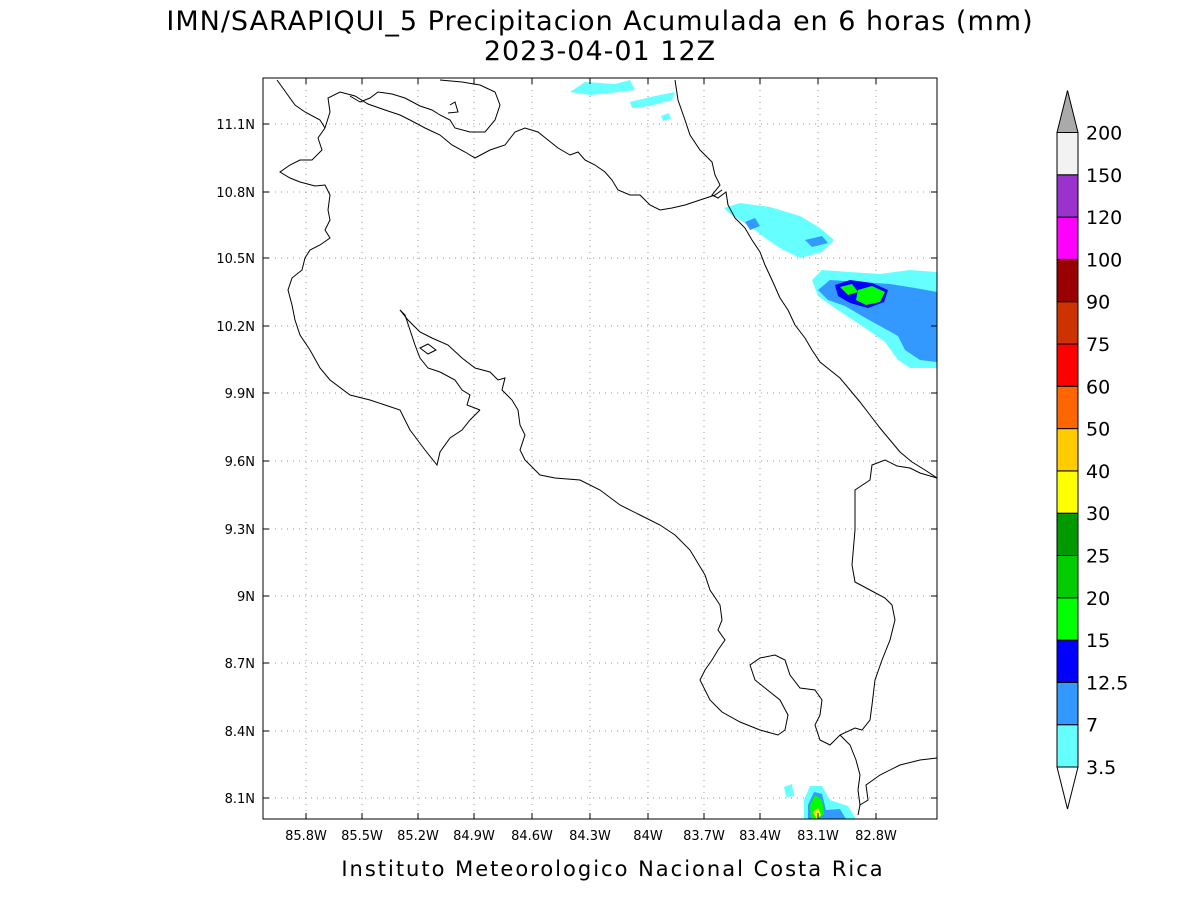 This screenshot has height=900, width=1200. I want to click on lon-tick-label: 85.8W, so click(306, 836).